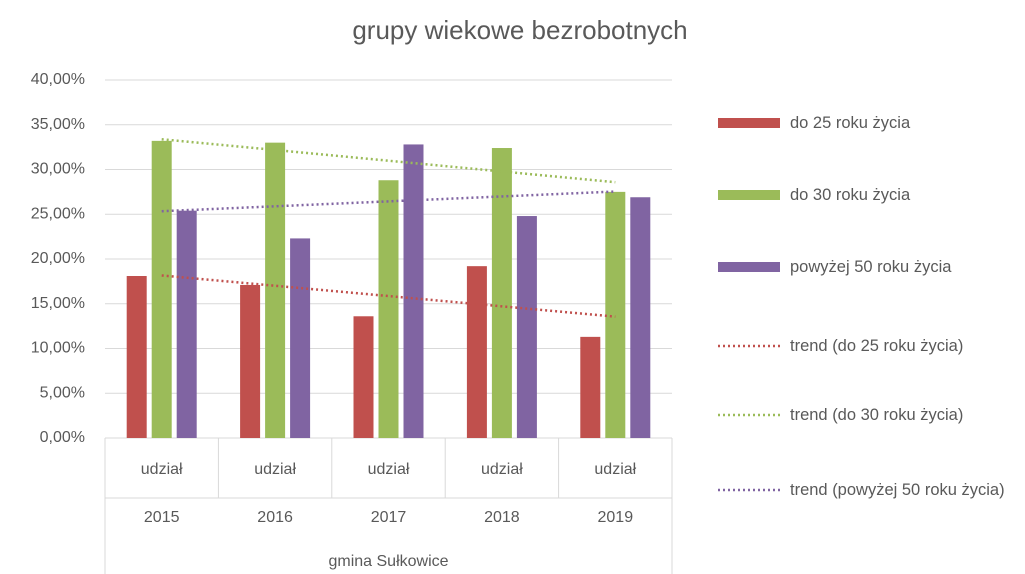  What do you see at coordinates (877, 346) in the screenshot?
I see `legend-label: trend (do 25 roku życia)` at bounding box center [877, 346].